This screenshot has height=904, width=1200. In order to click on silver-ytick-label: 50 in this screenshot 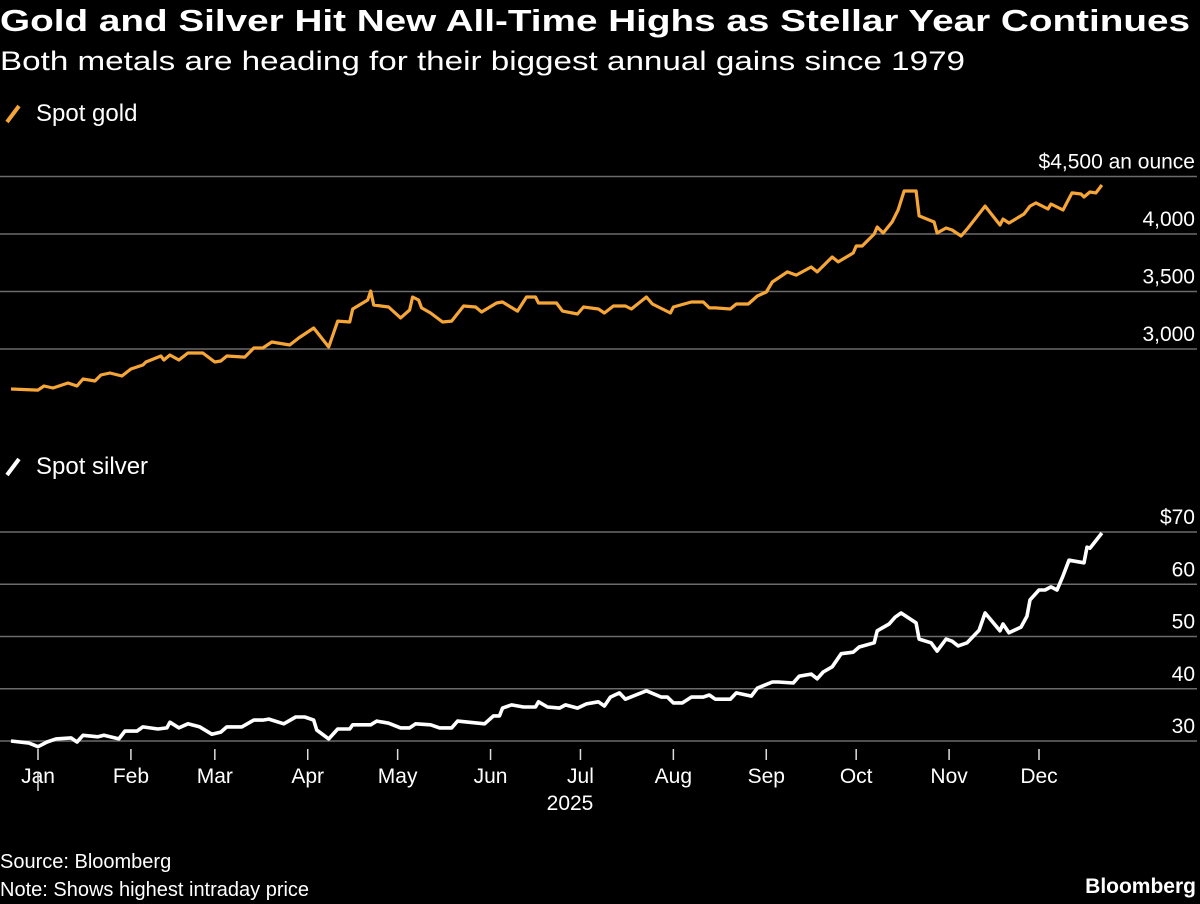, I will do `click(1183, 622)`.